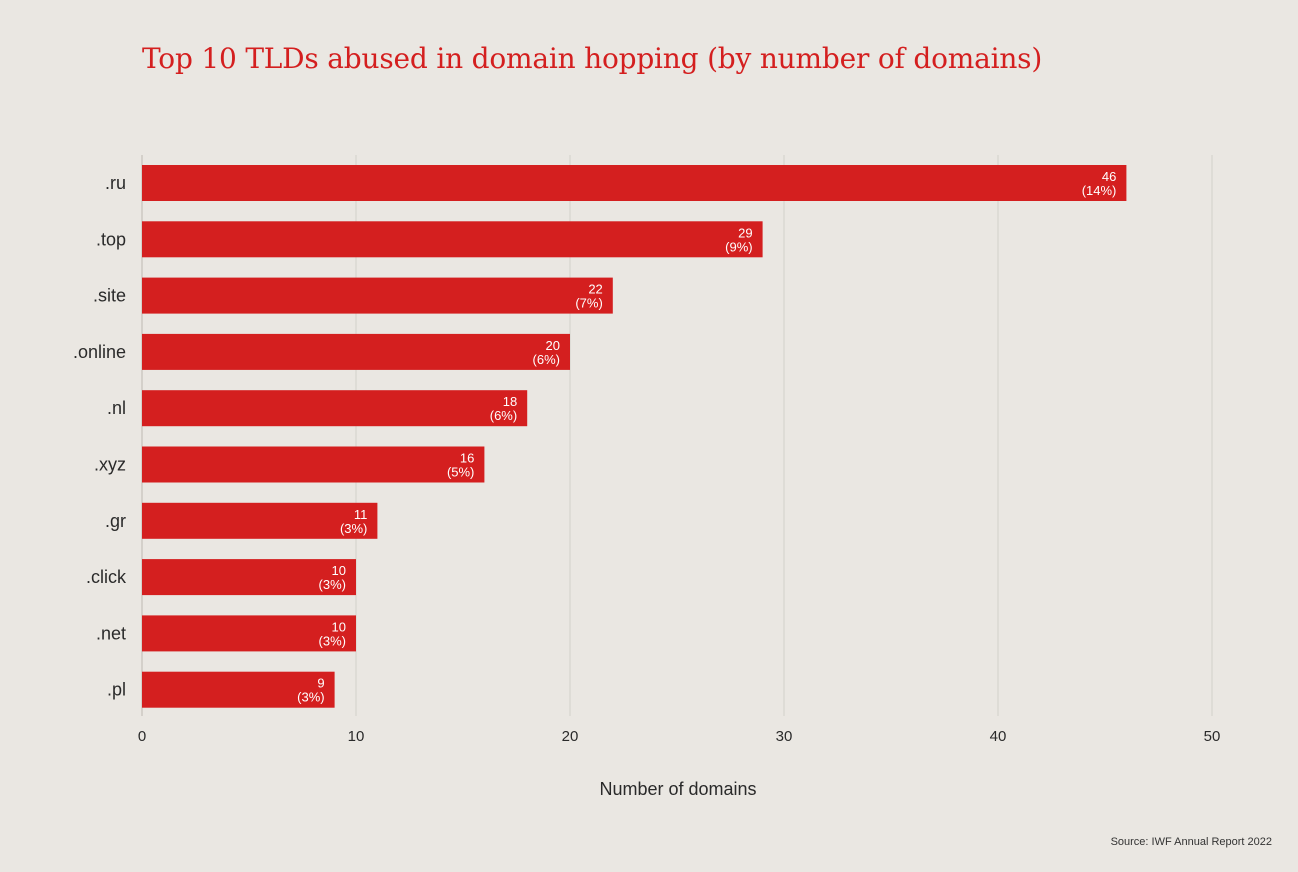  I want to click on x-tick-label: 20, so click(570, 736).